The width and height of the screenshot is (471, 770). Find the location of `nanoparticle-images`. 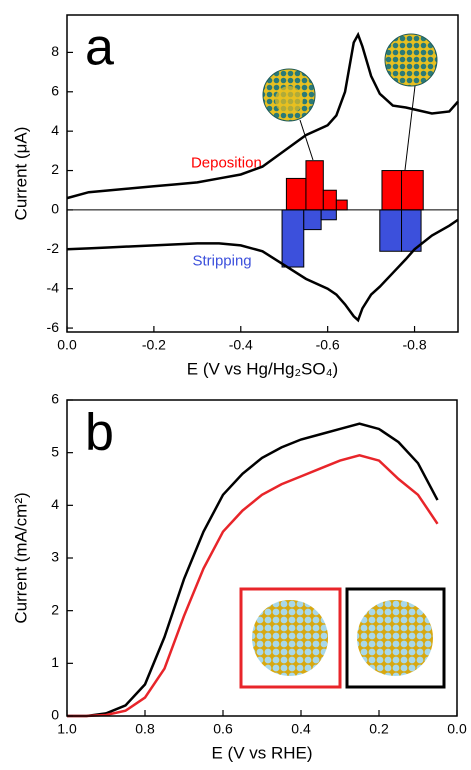

nanoparticle-images is located at coordinates (350, 102).